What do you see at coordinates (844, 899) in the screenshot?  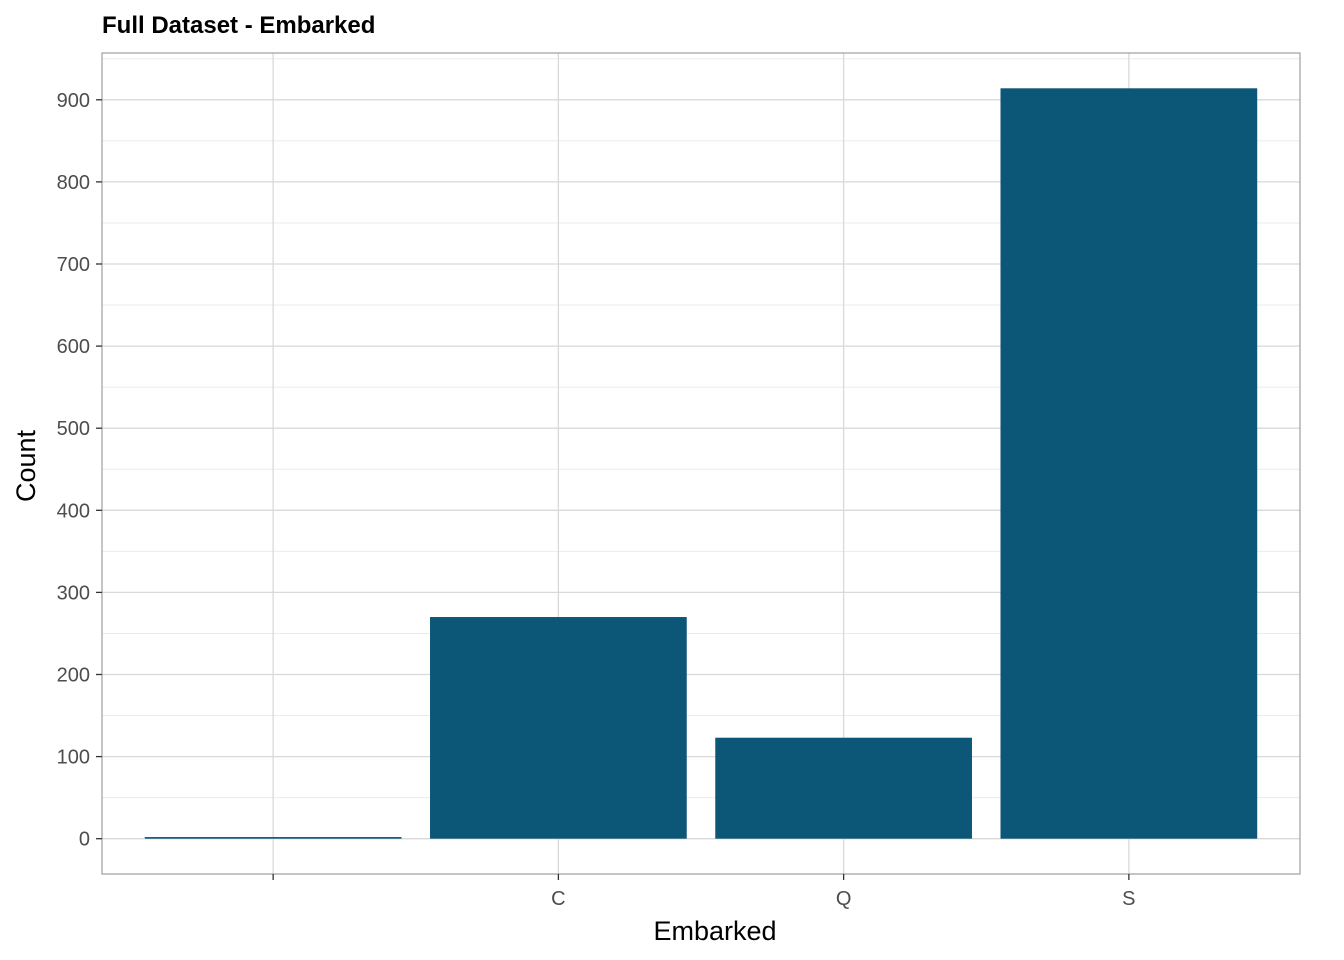 I see `x-tick-label: Q` at bounding box center [844, 899].